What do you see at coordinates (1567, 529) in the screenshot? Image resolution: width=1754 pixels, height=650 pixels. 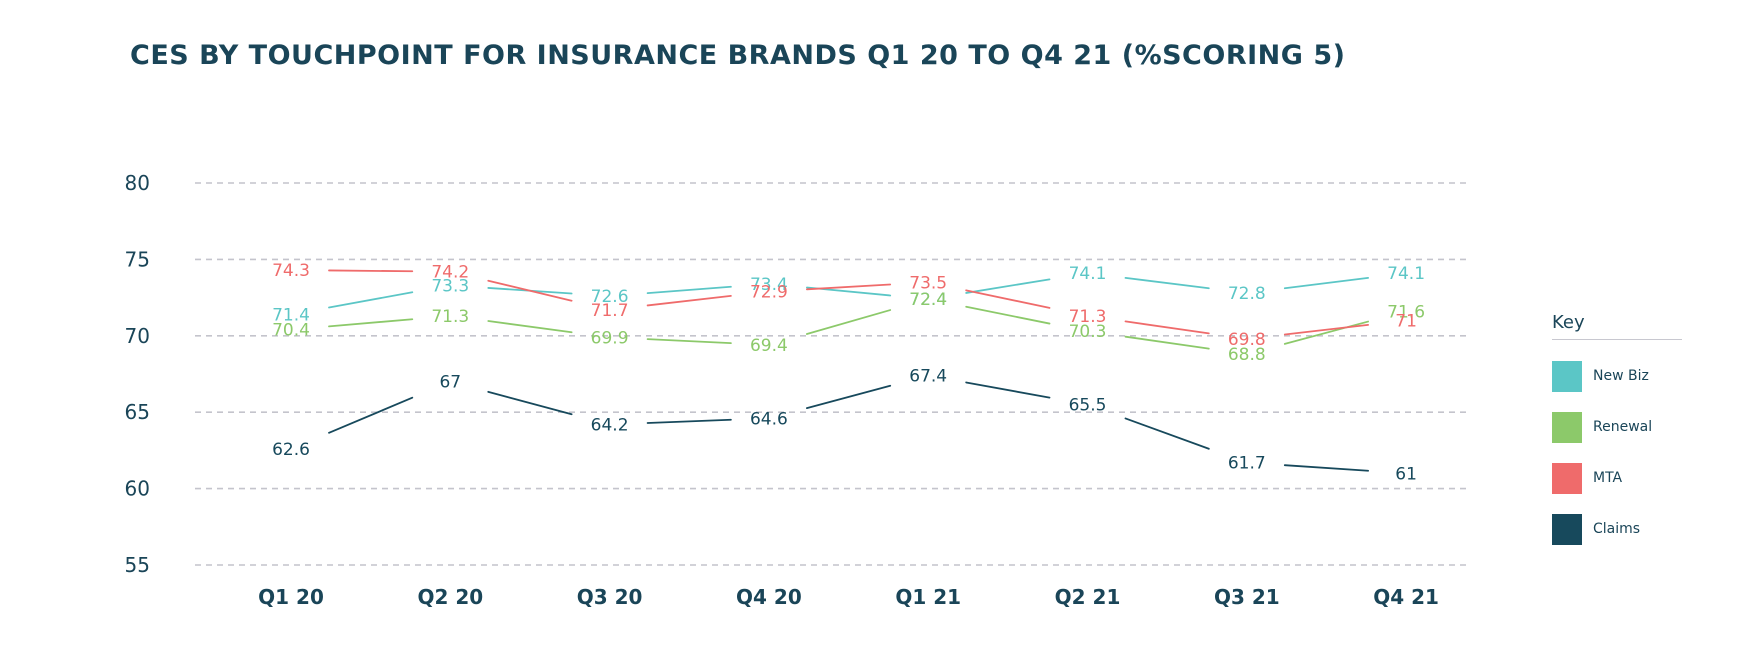 I see `legend-swatch-claims` at bounding box center [1567, 529].